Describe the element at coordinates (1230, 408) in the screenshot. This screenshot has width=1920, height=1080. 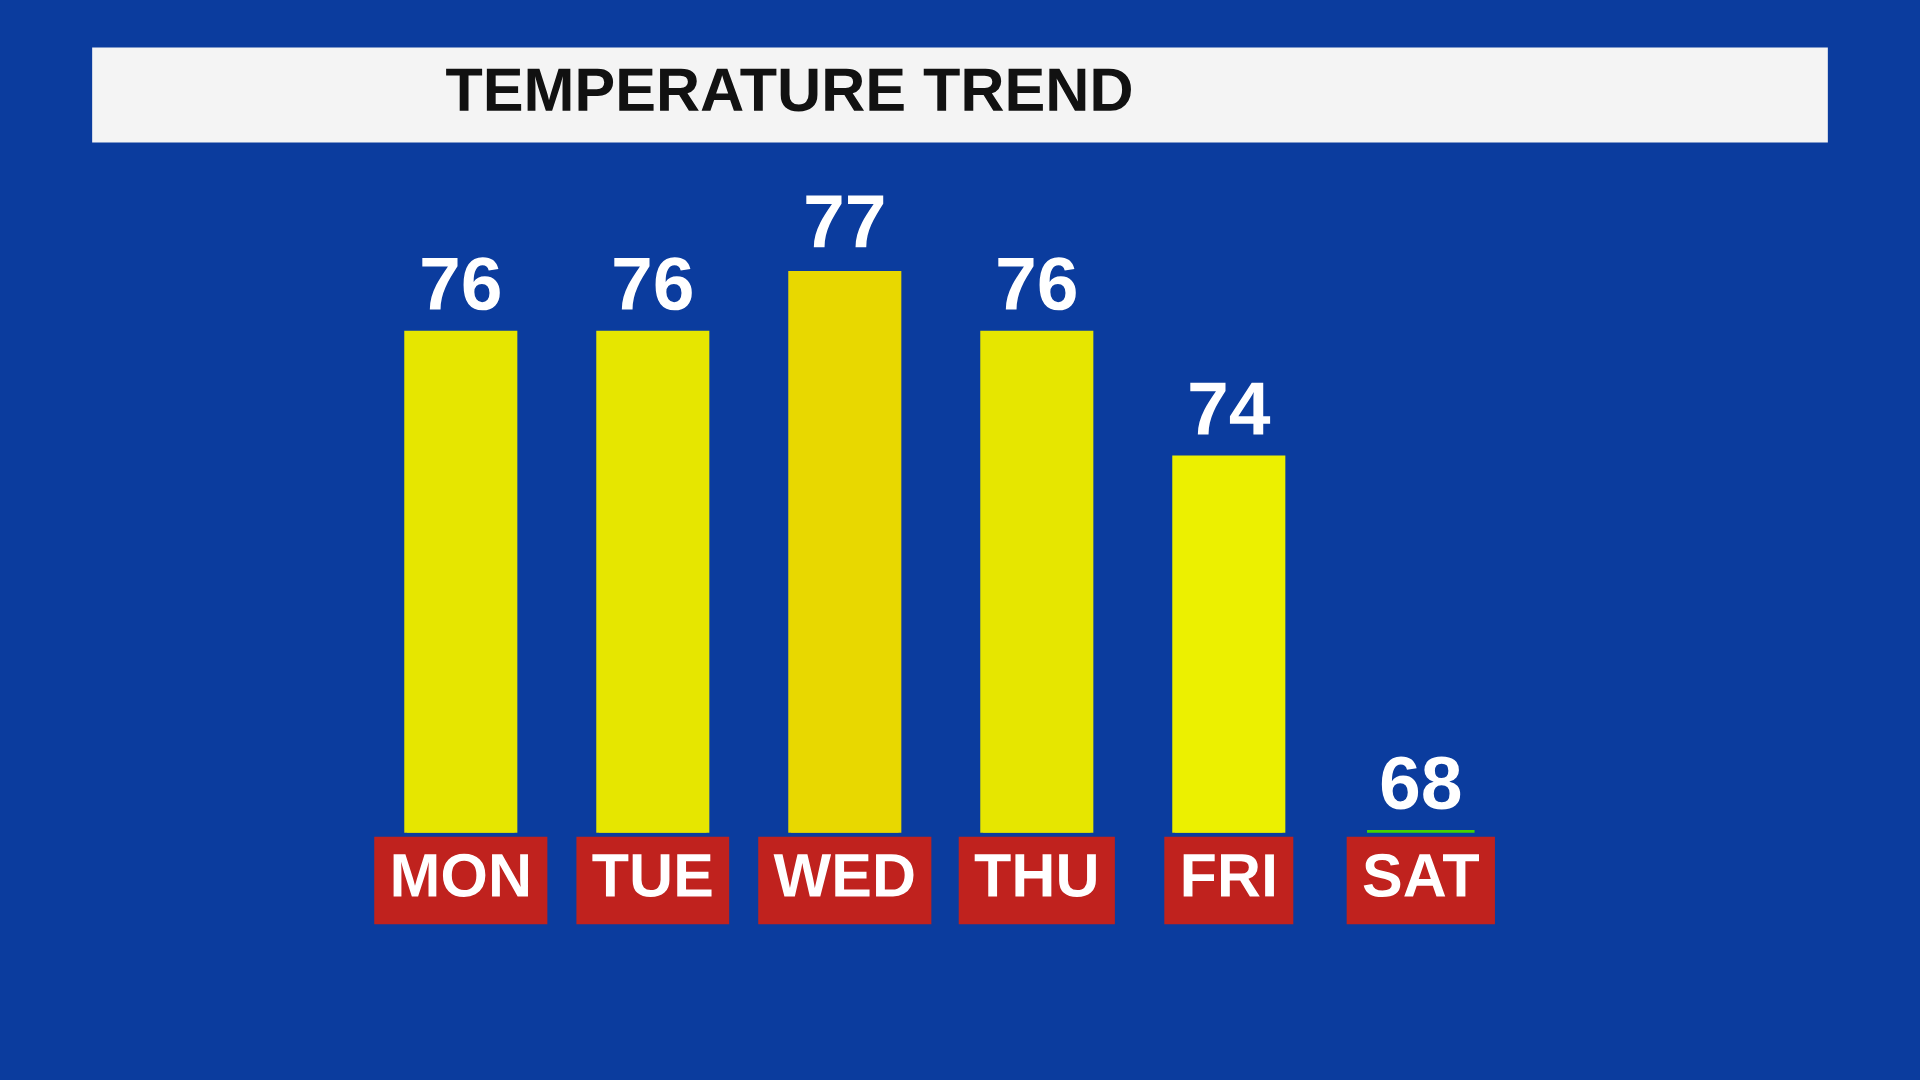
I see `data-label: 74` at that location.